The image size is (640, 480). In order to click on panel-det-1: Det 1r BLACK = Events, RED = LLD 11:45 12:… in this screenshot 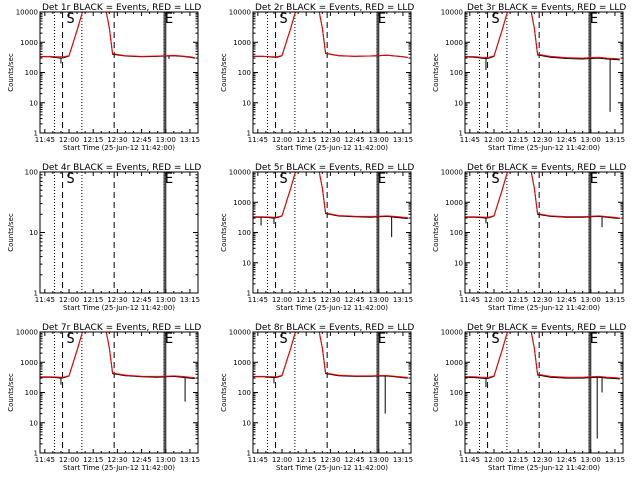, I will do `click(104, 77)`.